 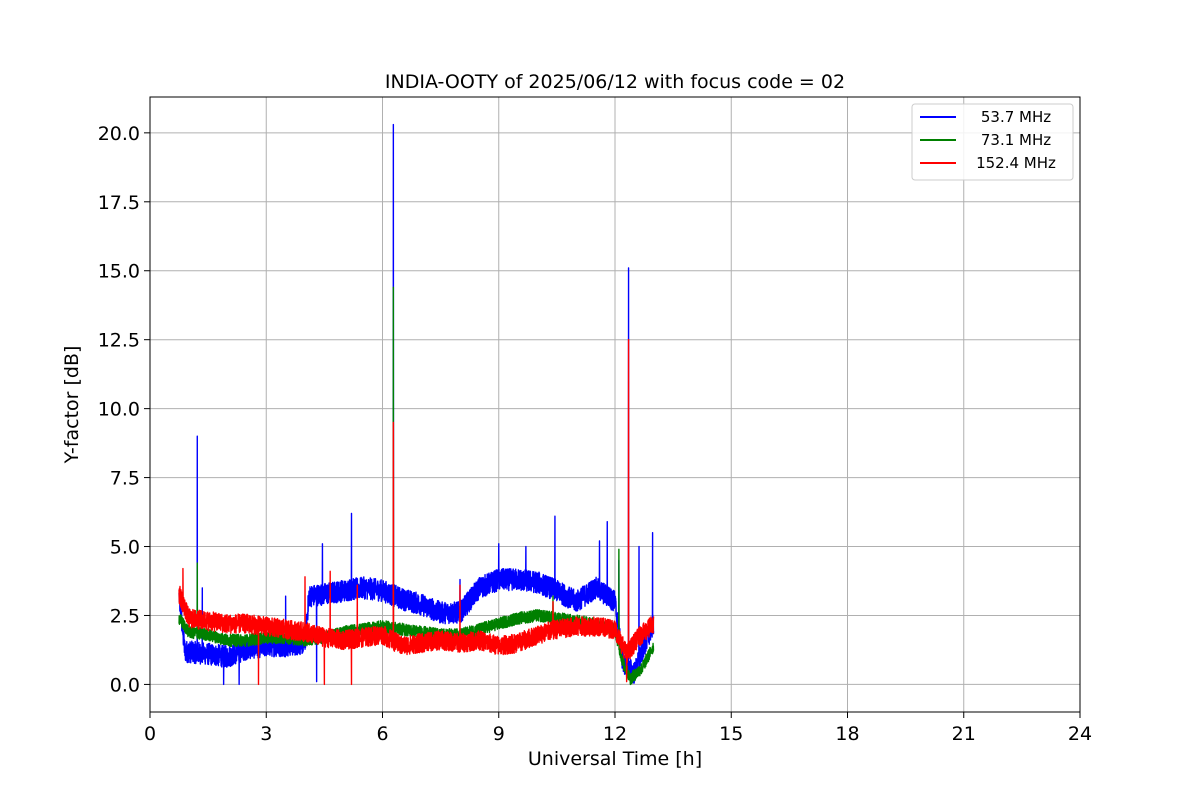 What do you see at coordinates (847, 734) in the screenshot?
I see `x-tick-label: 18` at bounding box center [847, 734].